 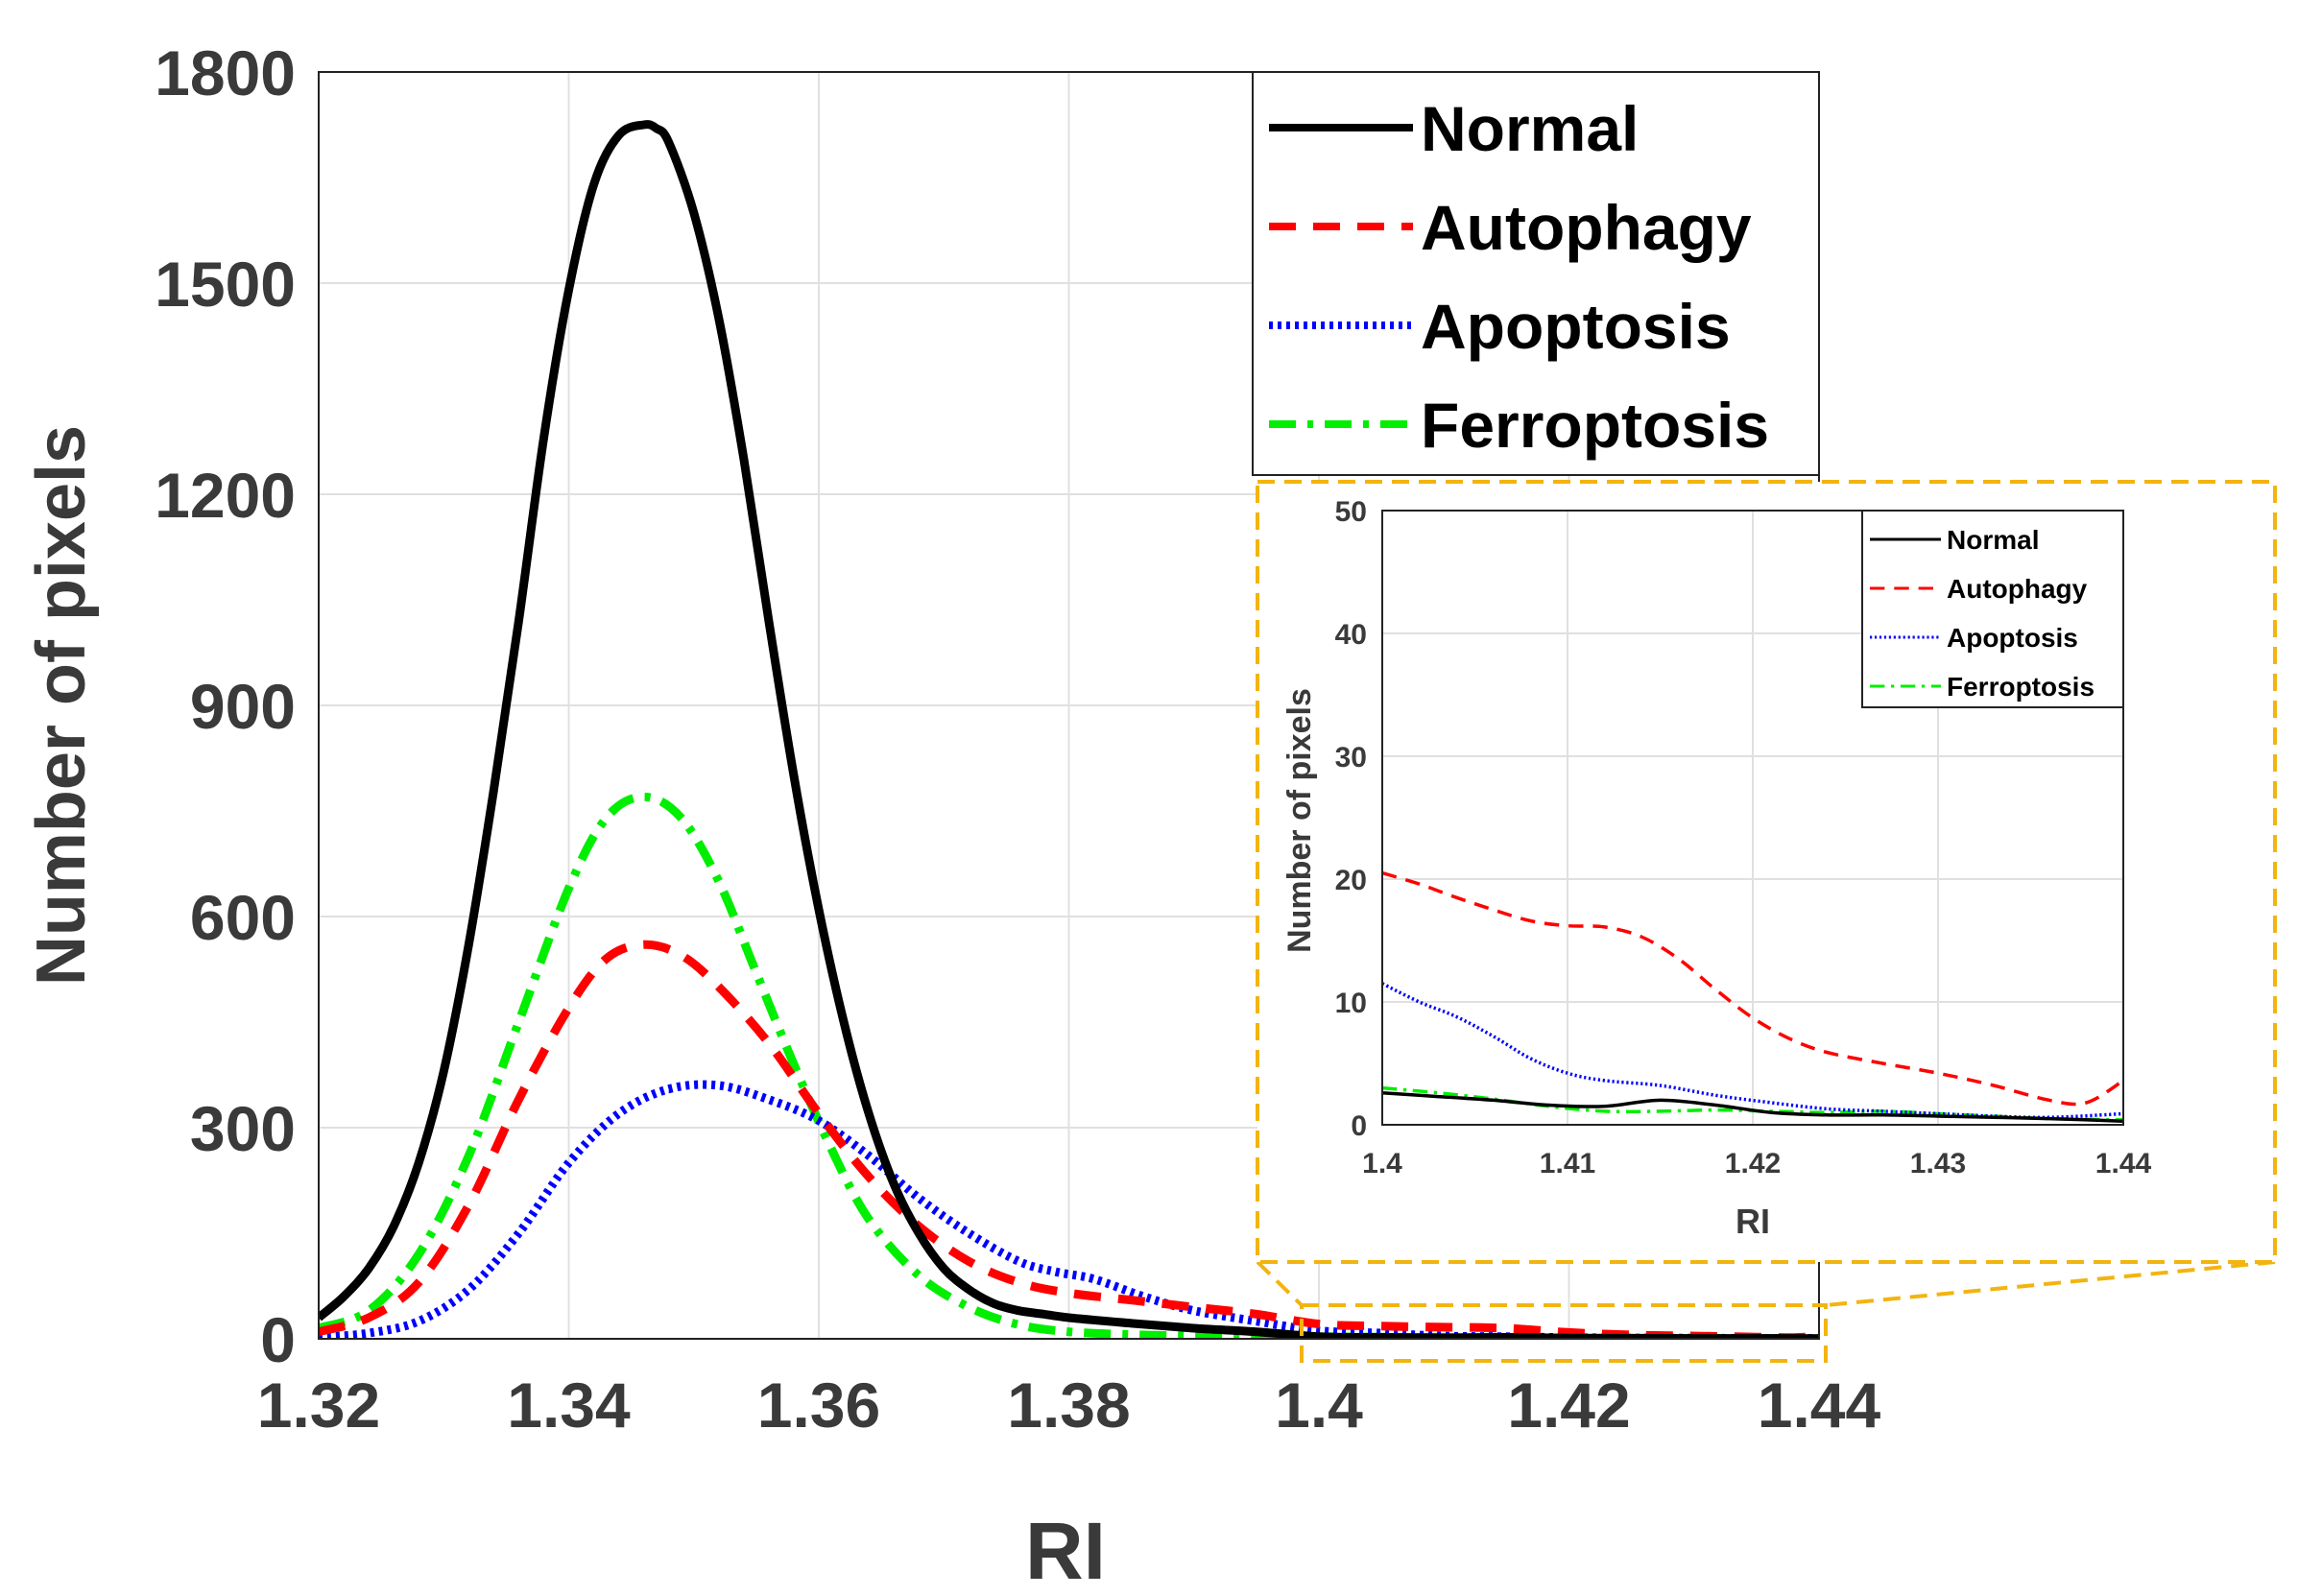 I want to click on main-legend-label-ferroptosis: Ferroptosis, so click(x=1595, y=425).